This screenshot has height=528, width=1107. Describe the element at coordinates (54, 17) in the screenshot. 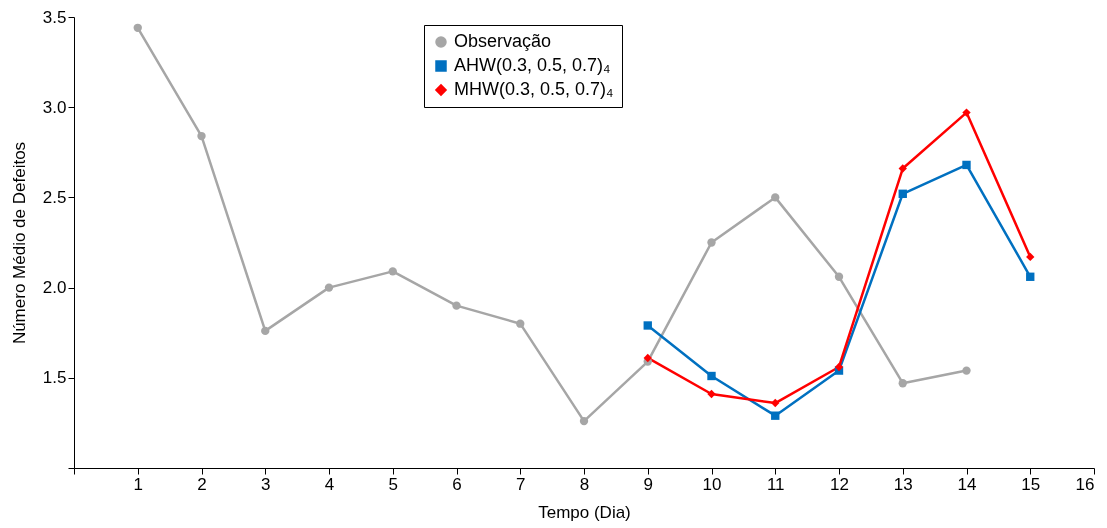

I see `y-tick-label: 3.5` at that location.